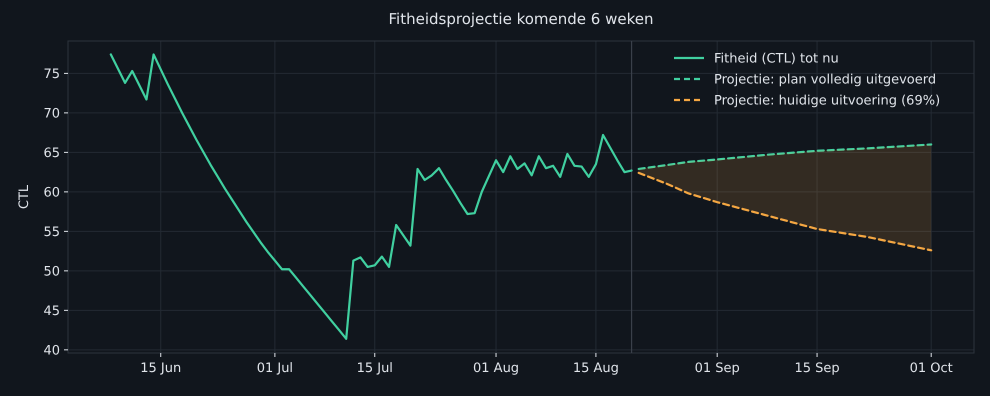 The image size is (990, 396). I want to click on y-tick-label: 55, so click(51, 232).